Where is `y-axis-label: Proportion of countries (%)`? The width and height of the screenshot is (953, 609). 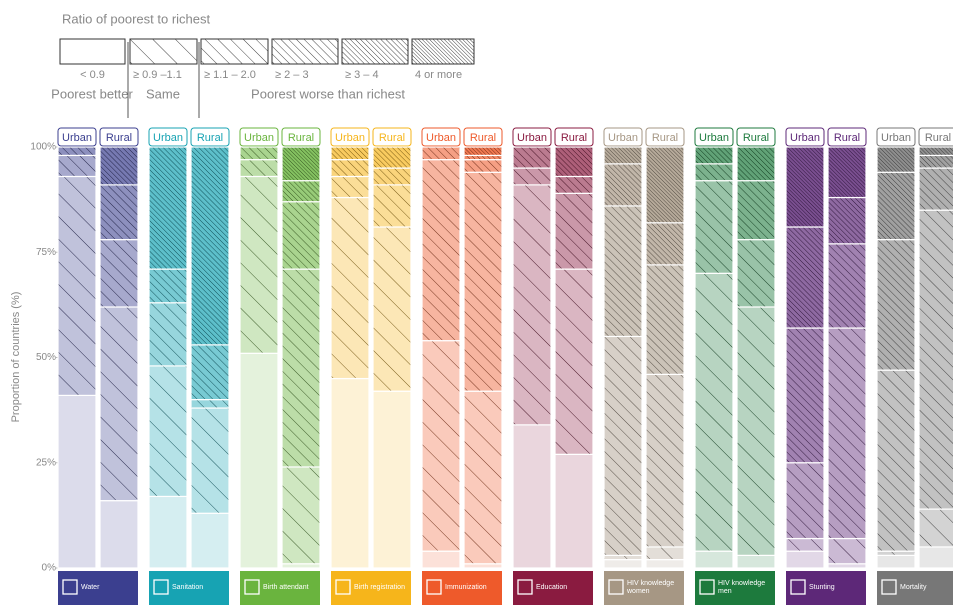
y-axis-label: Proportion of countries (%) is located at coordinates (16, 357).